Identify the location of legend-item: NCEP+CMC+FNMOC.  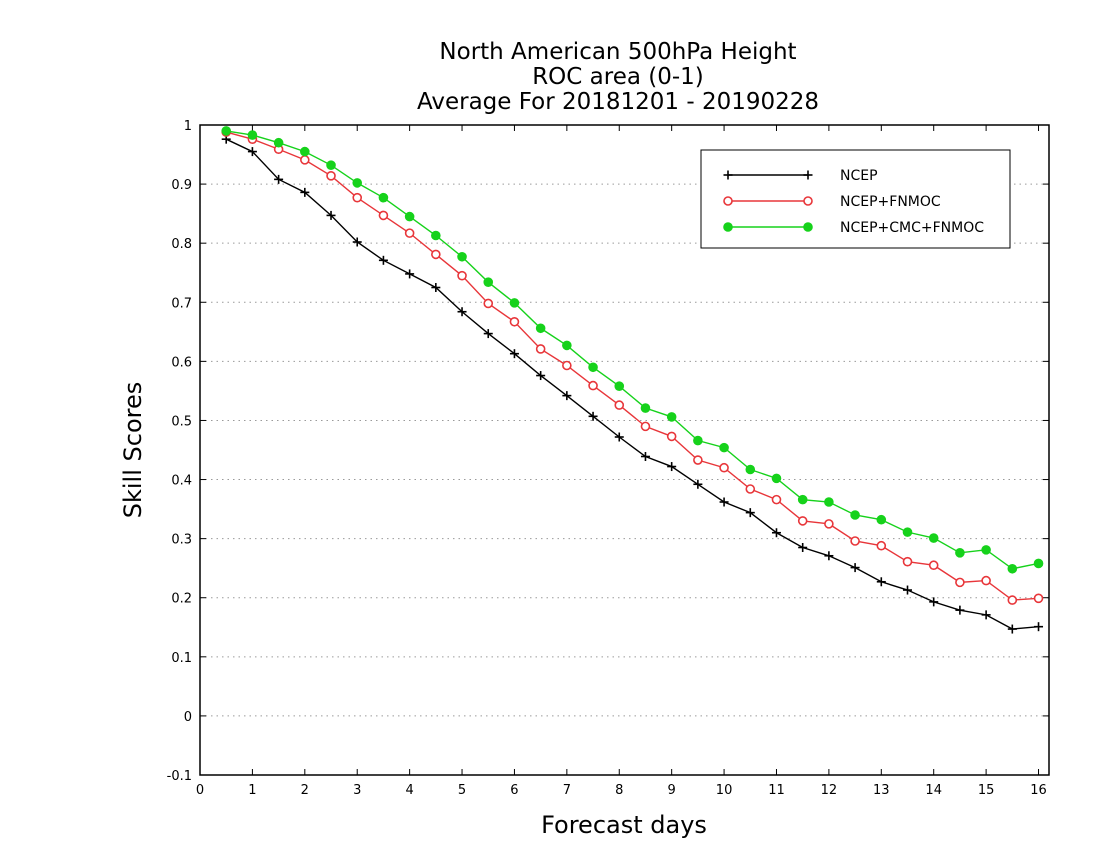
(853, 228).